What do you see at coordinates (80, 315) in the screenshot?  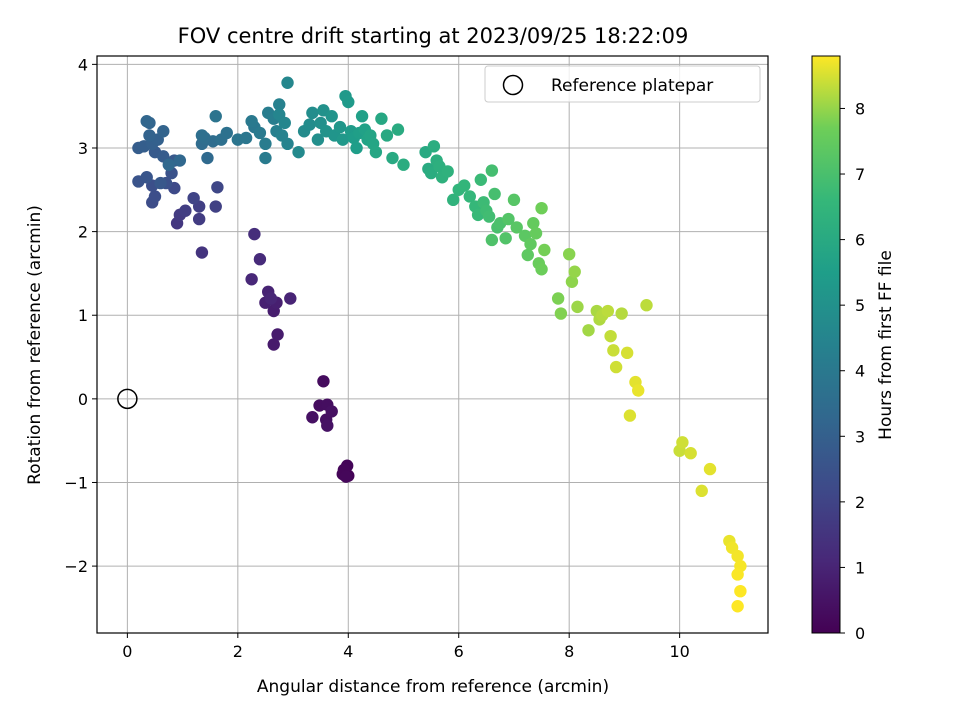 I see `y-axis-ticks: −2 −1 0 1 2 3 4` at bounding box center [80, 315].